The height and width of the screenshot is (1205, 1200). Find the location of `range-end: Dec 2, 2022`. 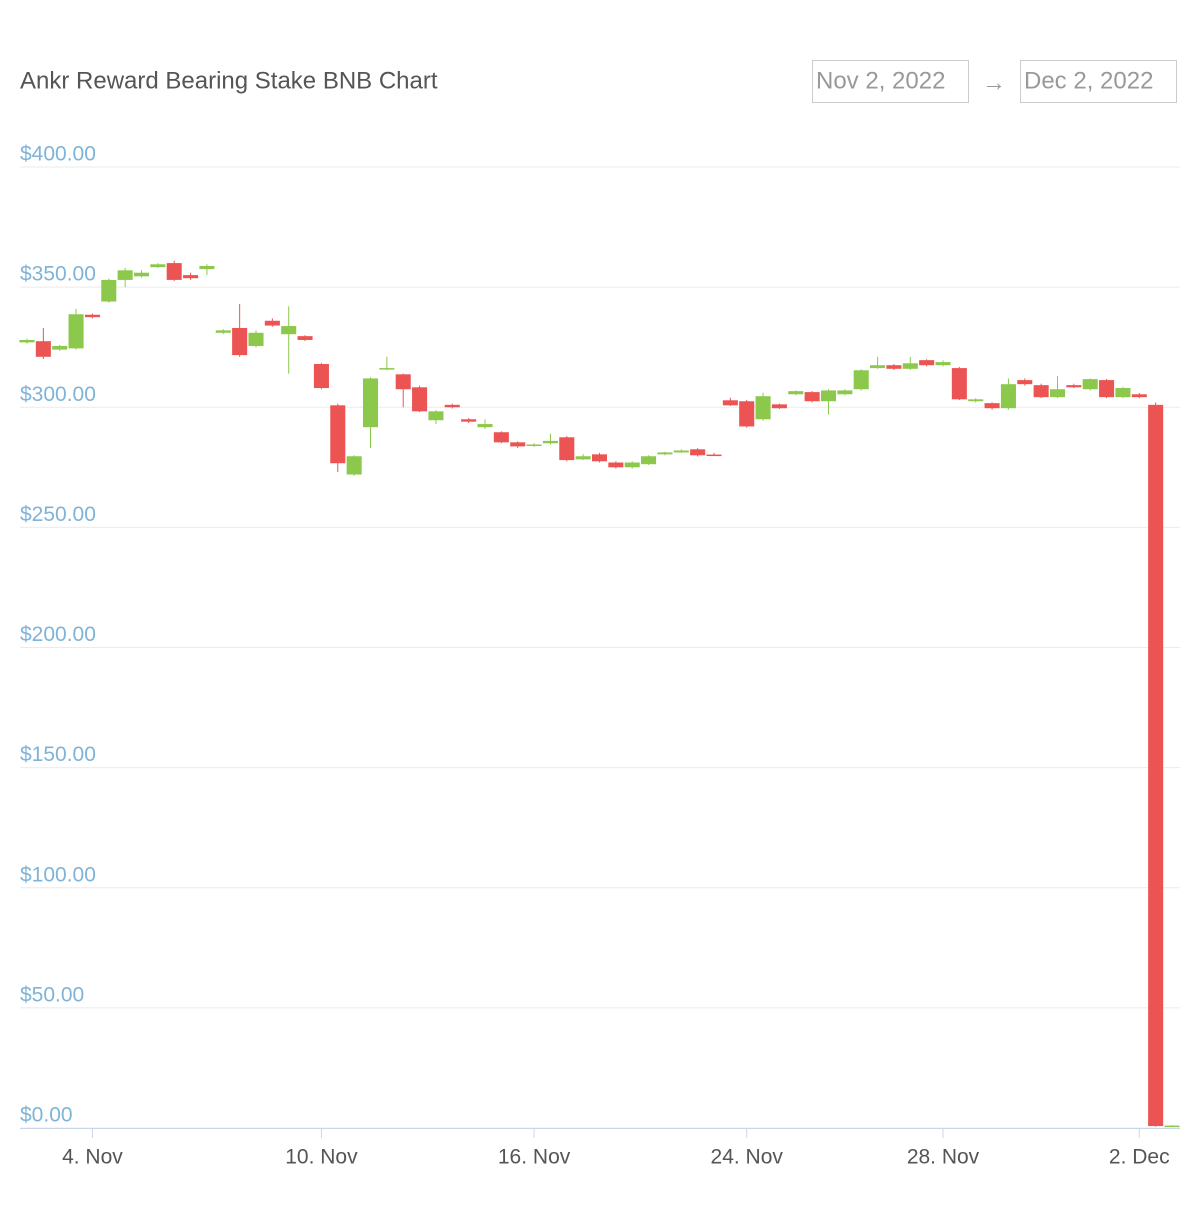

range-end: Dec 2, 2022 is located at coordinates (1088, 80).